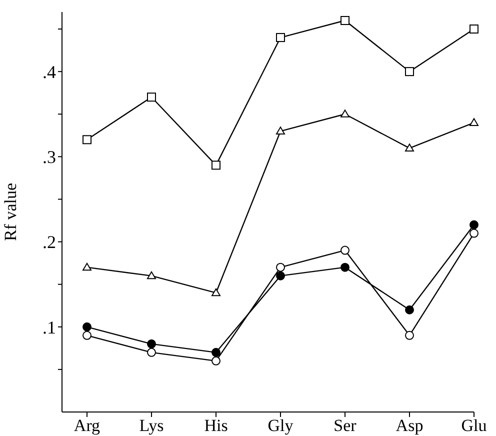  I want to click on y-axis-title: Rf value, so click(10, 212).